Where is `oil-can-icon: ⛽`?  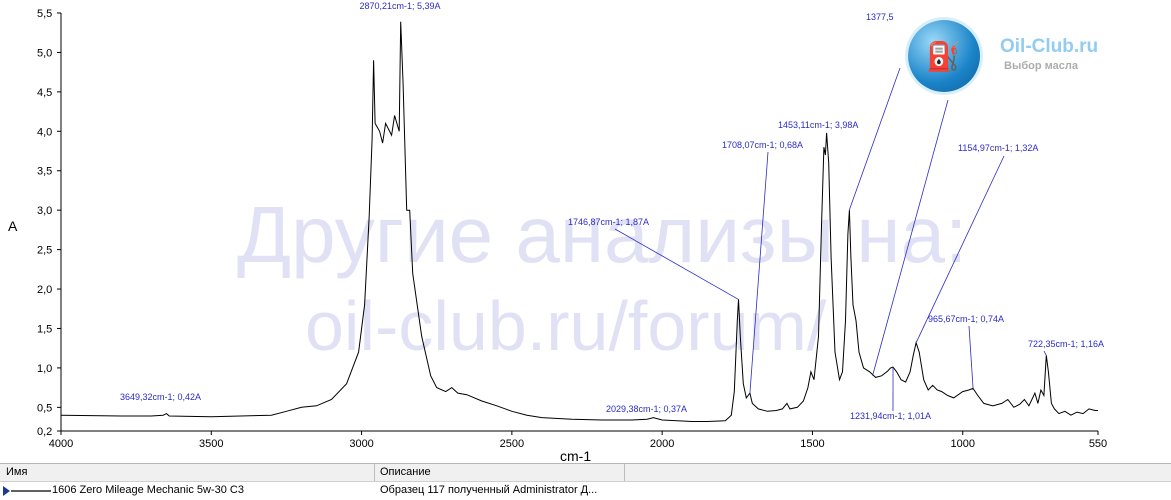 oil-can-icon: ⛽ is located at coordinates (943, 56).